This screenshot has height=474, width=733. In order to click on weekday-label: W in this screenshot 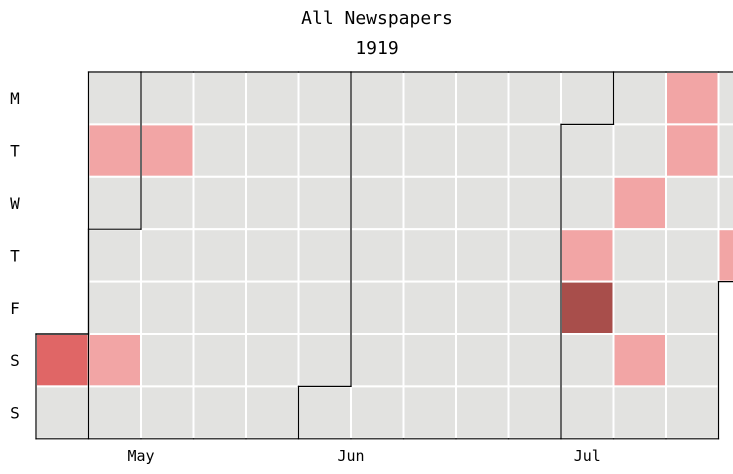, I will do `click(15, 203)`.